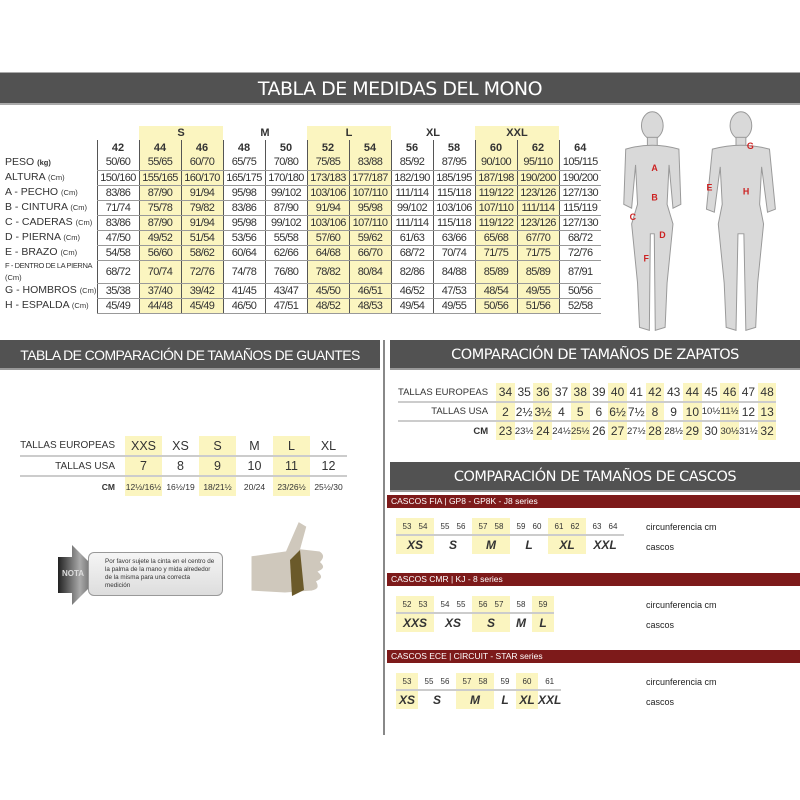 The image size is (800, 800). Describe the element at coordinates (748, 393) in the screenshot. I see `shoe-cell: 47` at that location.